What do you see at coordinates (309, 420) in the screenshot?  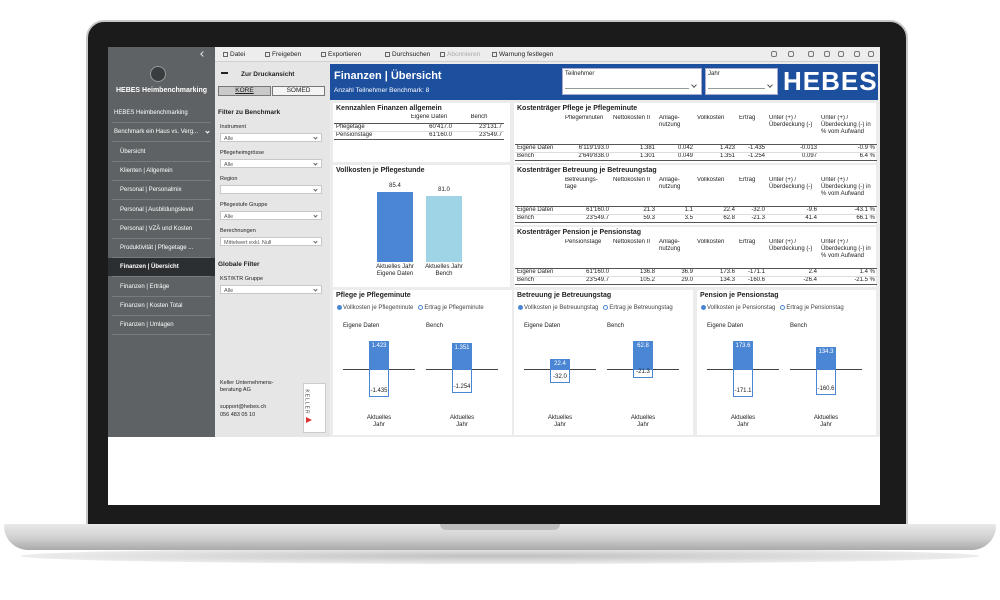 I see `keller-logo-mark` at bounding box center [309, 420].